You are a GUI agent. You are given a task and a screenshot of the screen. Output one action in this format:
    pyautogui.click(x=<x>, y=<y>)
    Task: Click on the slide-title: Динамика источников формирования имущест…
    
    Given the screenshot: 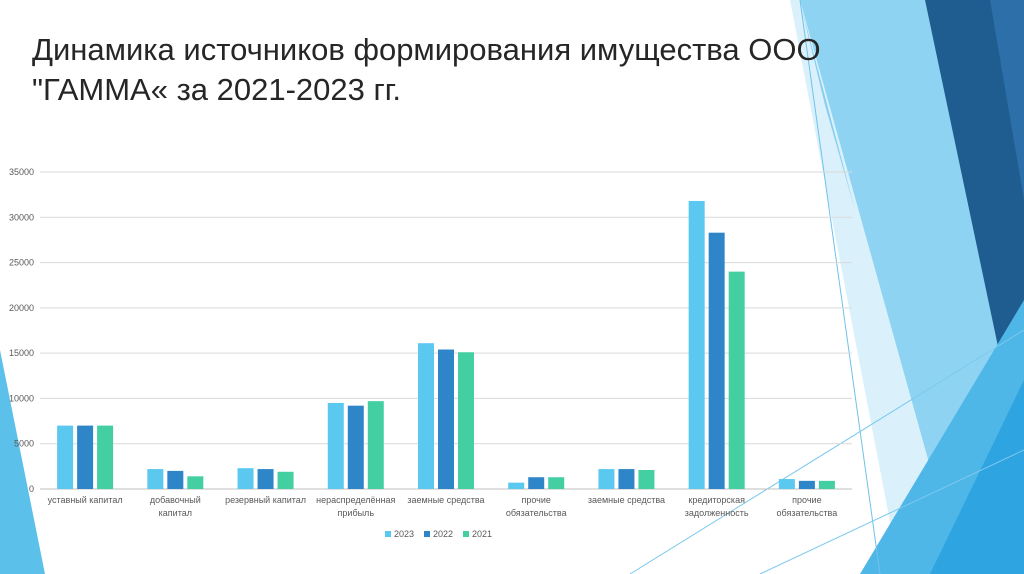 What is the action you would take?
    pyautogui.click(x=472, y=70)
    